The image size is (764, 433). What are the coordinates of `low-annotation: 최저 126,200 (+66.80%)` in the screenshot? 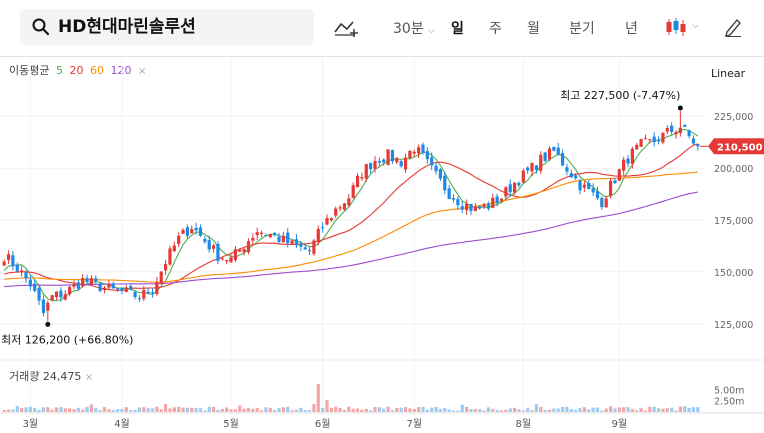 It's located at (67, 339).